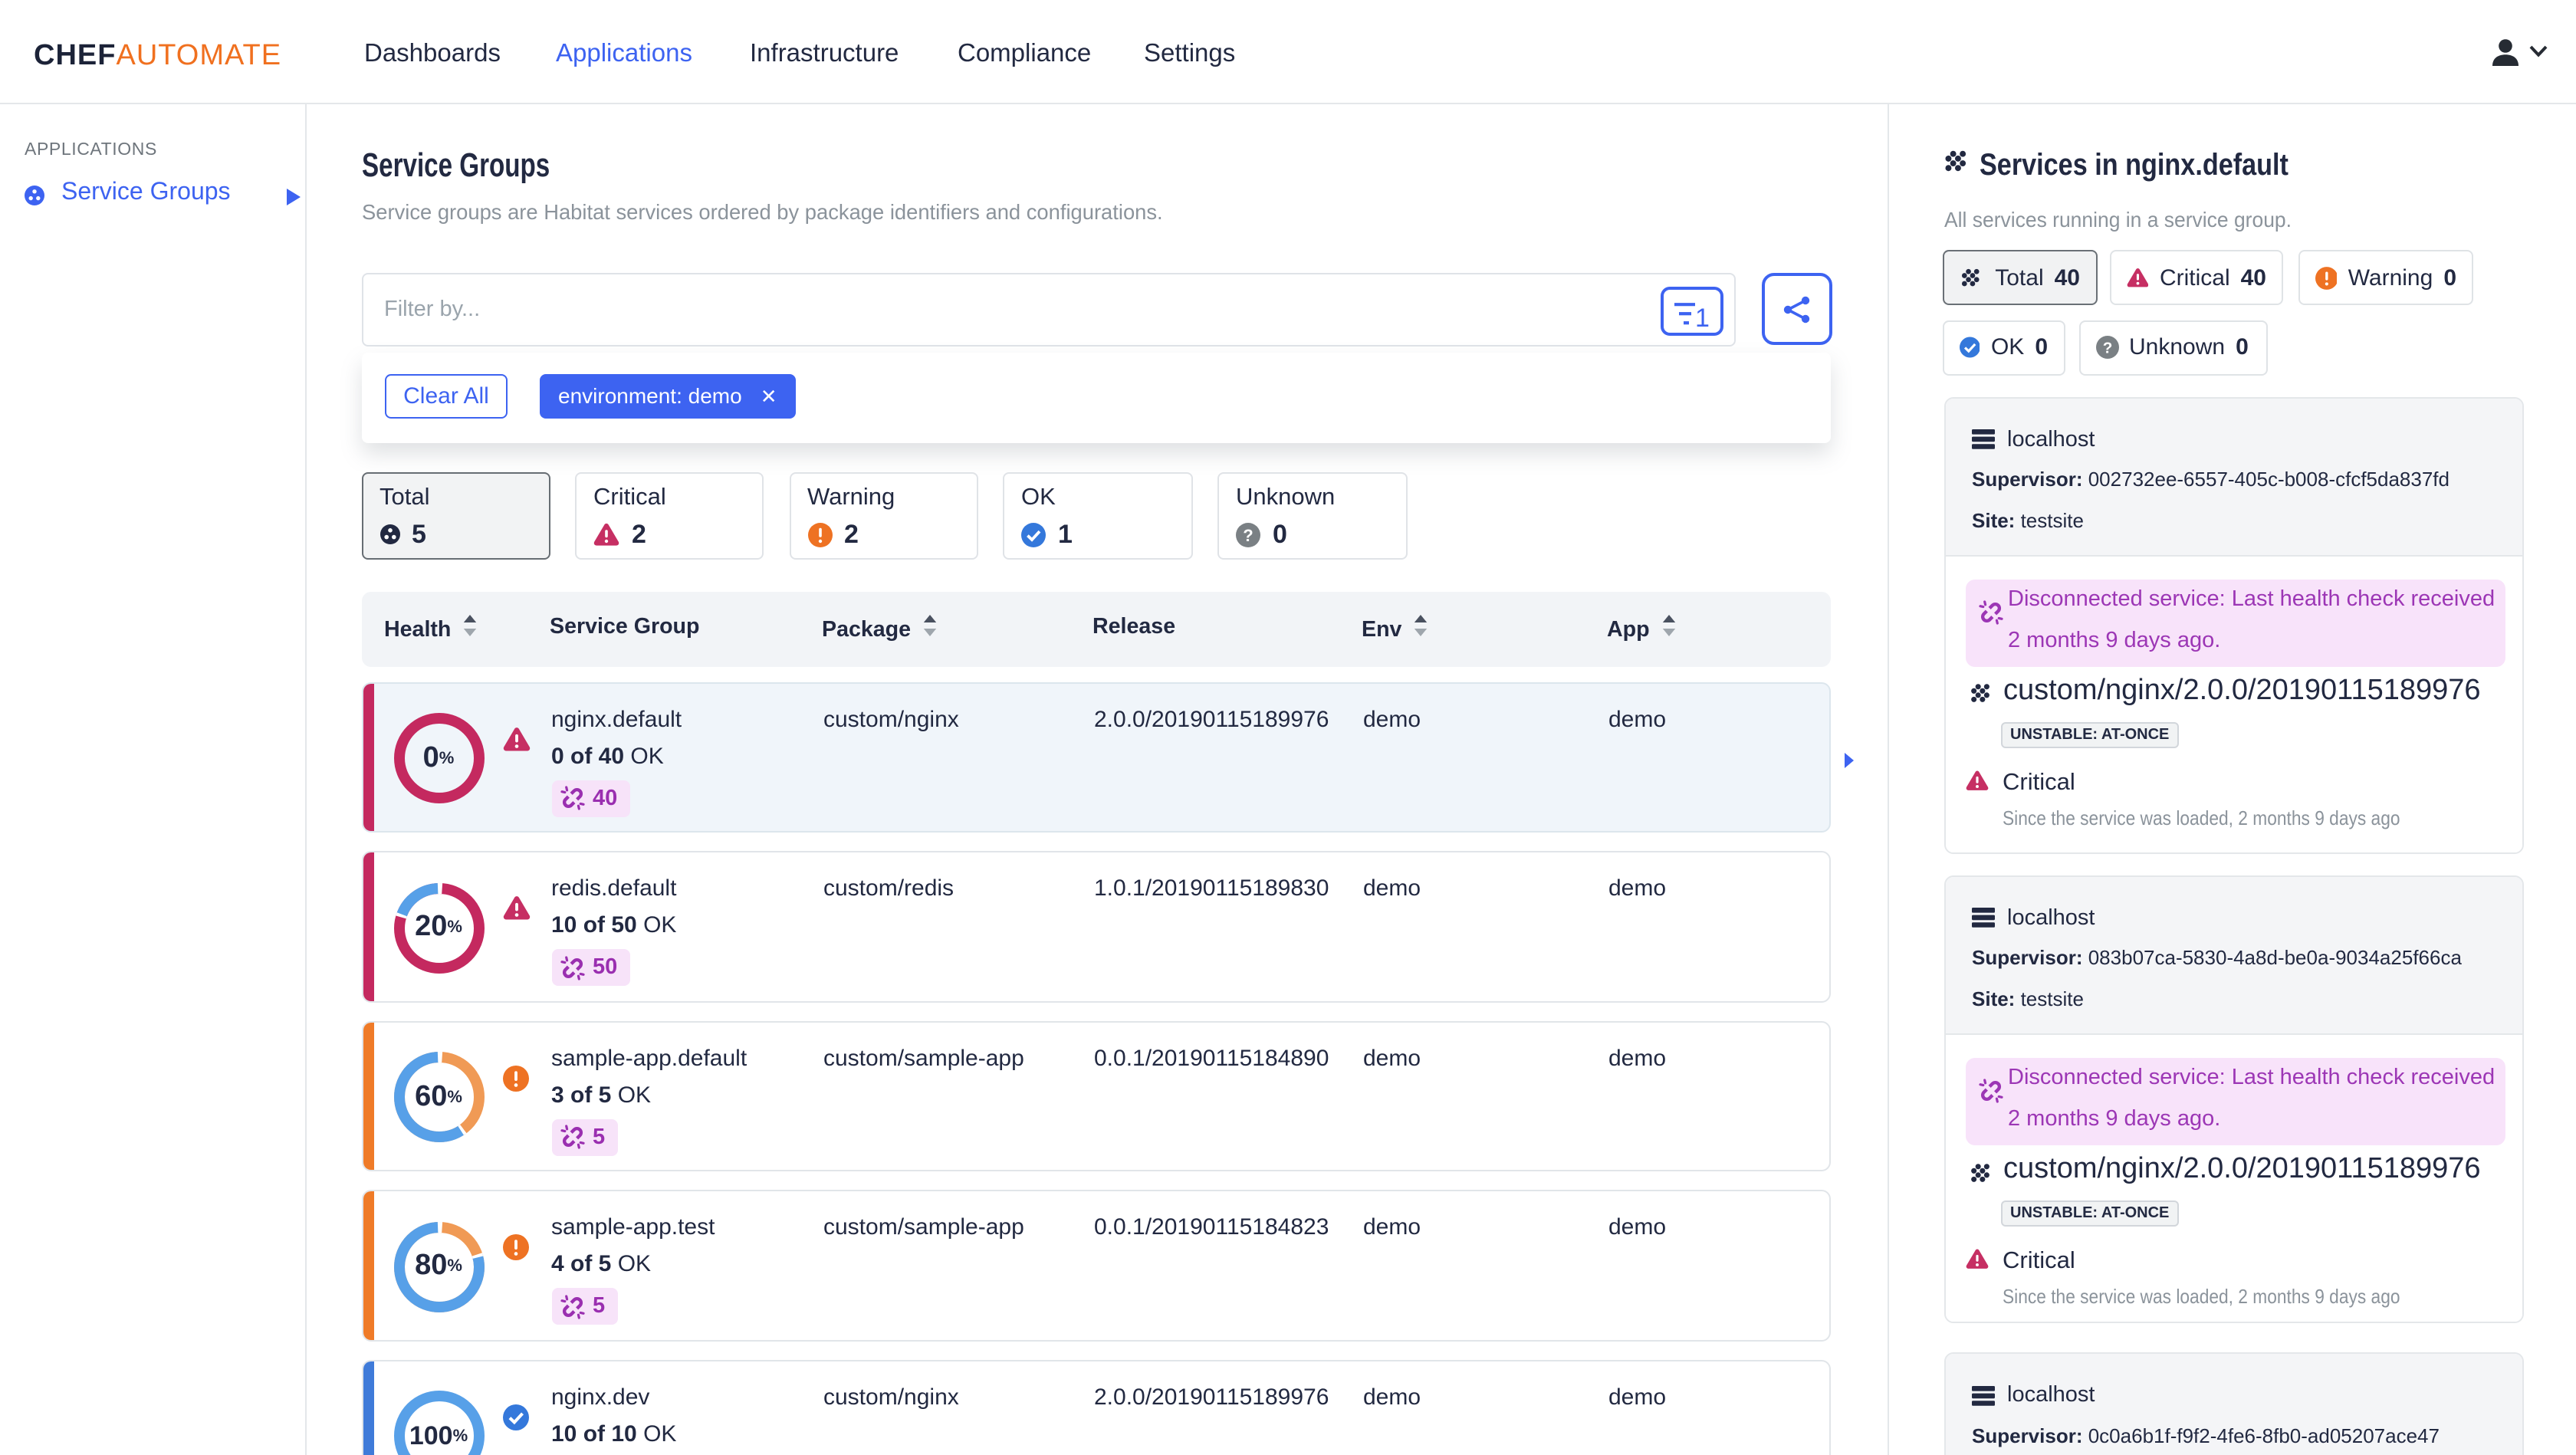 This screenshot has height=1455, width=2576. What do you see at coordinates (1701, 316) in the screenshot?
I see `svg-text: 1` at bounding box center [1701, 316].